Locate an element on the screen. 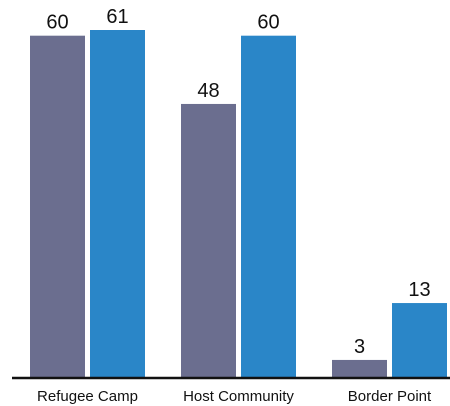 The height and width of the screenshot is (406, 450). bar-value-label: 13 is located at coordinates (419, 290).